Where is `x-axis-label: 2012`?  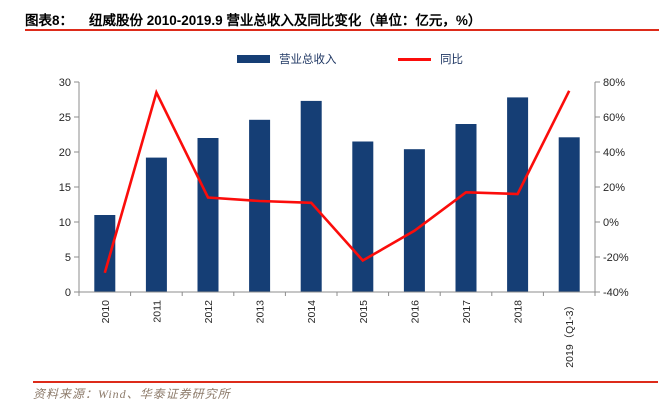
x-axis-label: 2012 is located at coordinates (209, 312).